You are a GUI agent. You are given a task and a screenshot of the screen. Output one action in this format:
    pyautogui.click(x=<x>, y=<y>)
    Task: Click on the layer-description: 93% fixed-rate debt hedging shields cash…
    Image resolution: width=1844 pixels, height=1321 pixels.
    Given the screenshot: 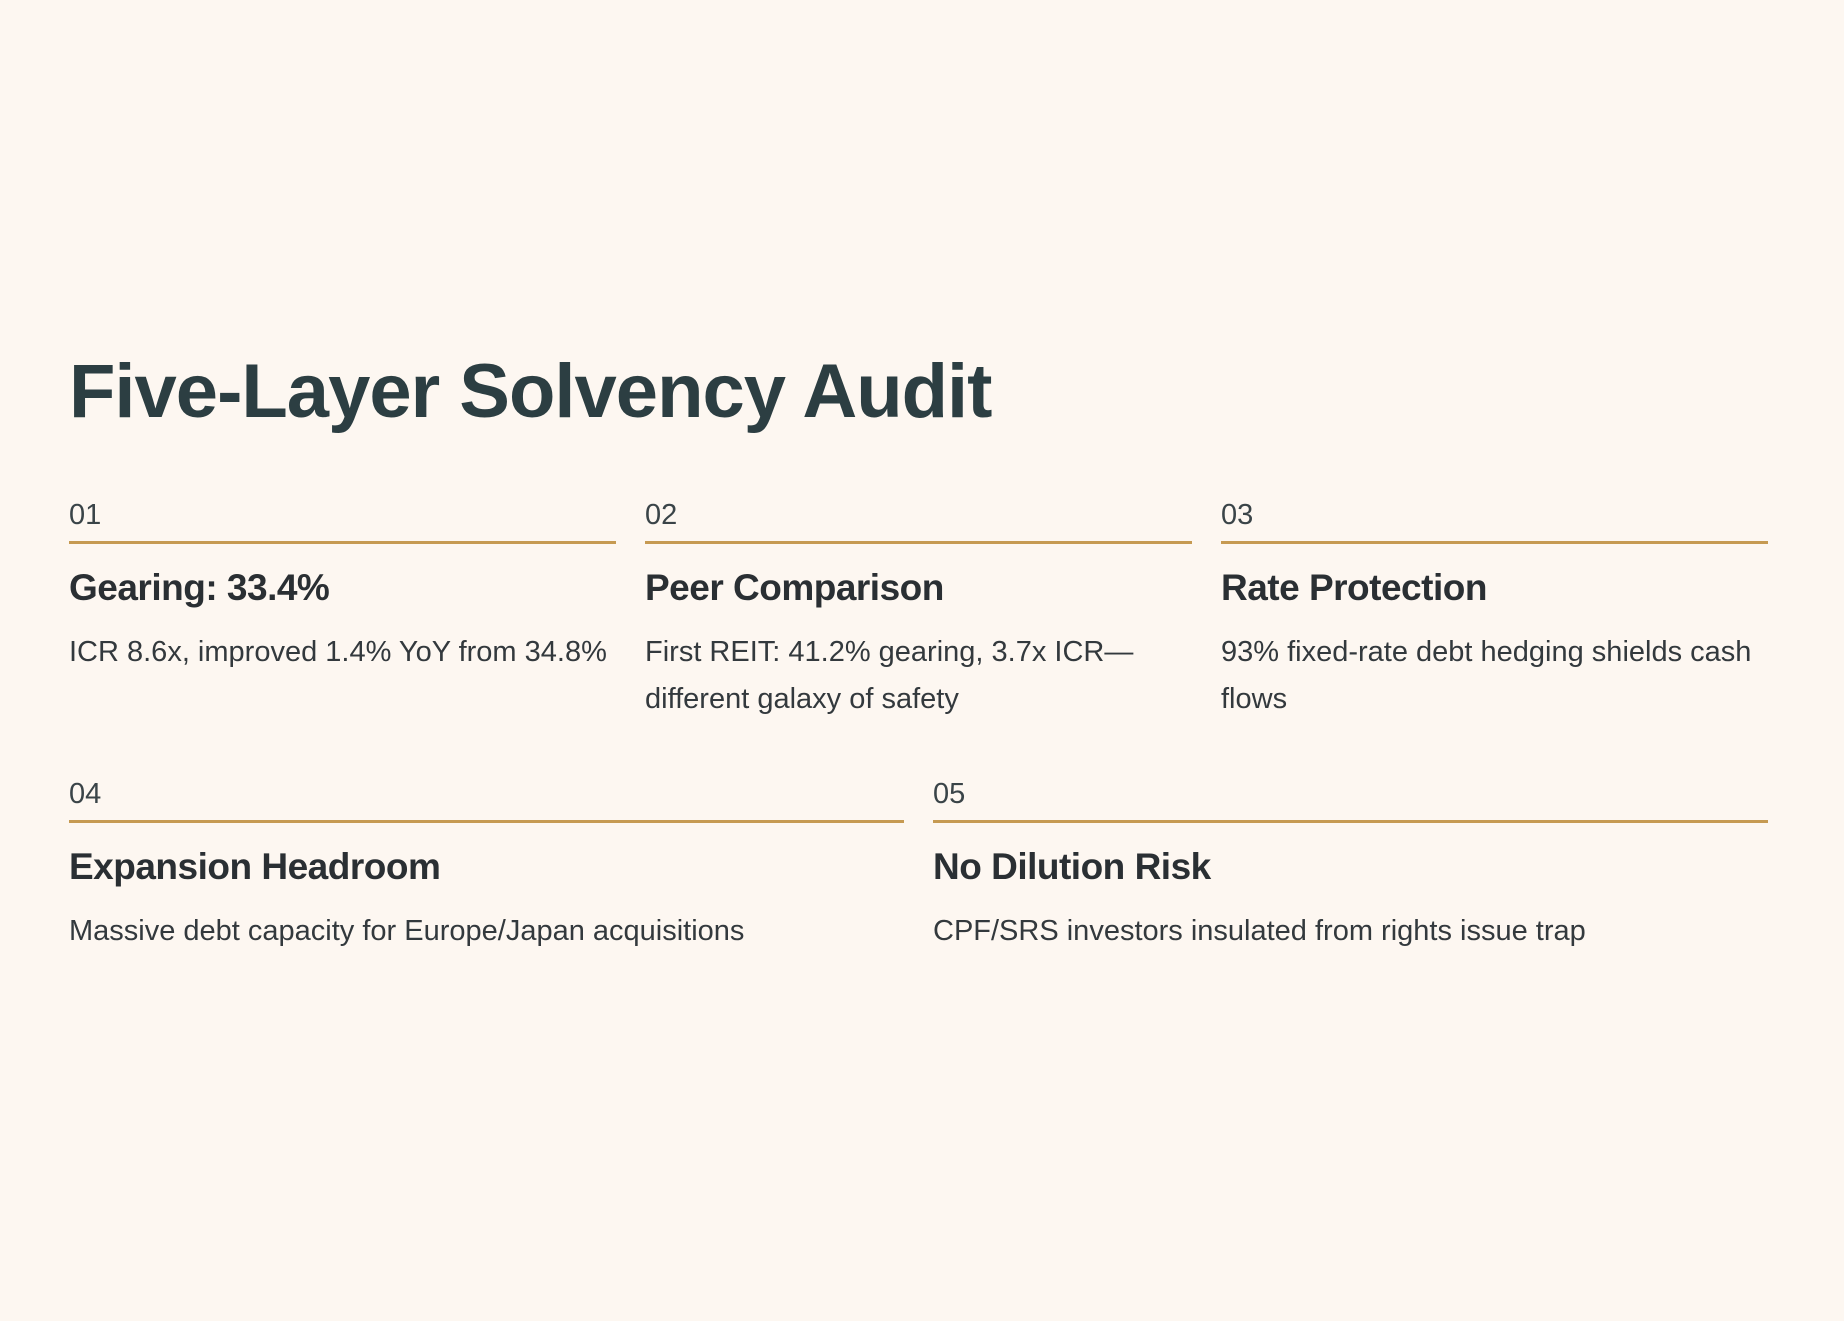 What is the action you would take?
    pyautogui.click(x=1486, y=675)
    